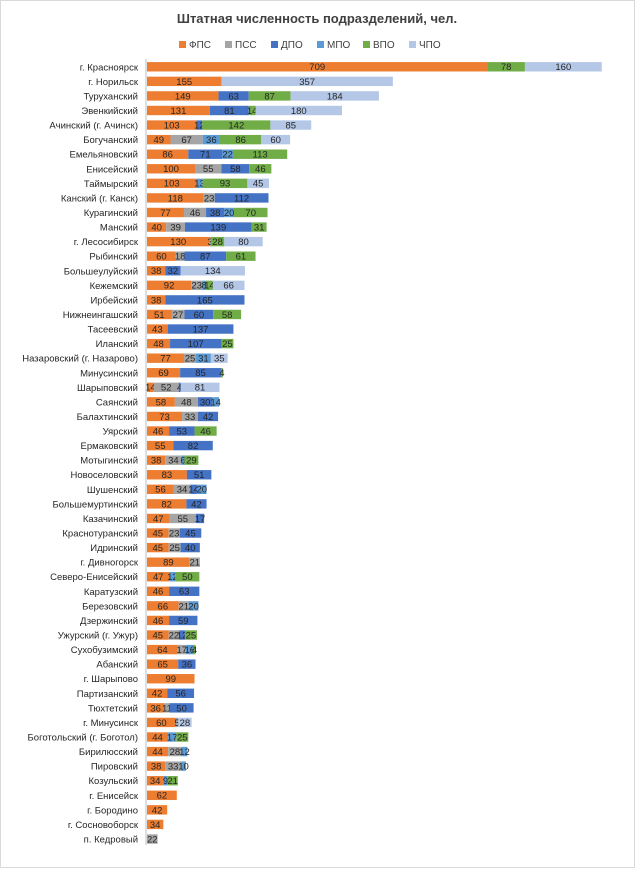 Image resolution: width=635 pixels, height=872 pixels. Describe the element at coordinates (241, 257) in the screenshot. I see `data-label: 61` at that location.